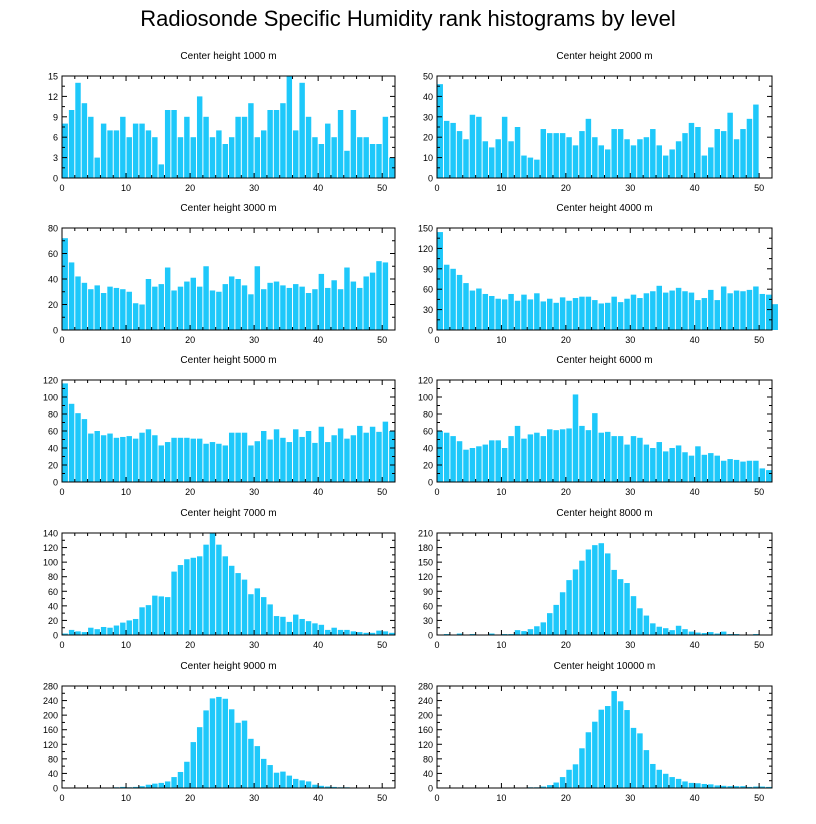  What do you see at coordinates (605, 666) in the screenshot?
I see `panel-title: Center height 10000 m` at bounding box center [605, 666].